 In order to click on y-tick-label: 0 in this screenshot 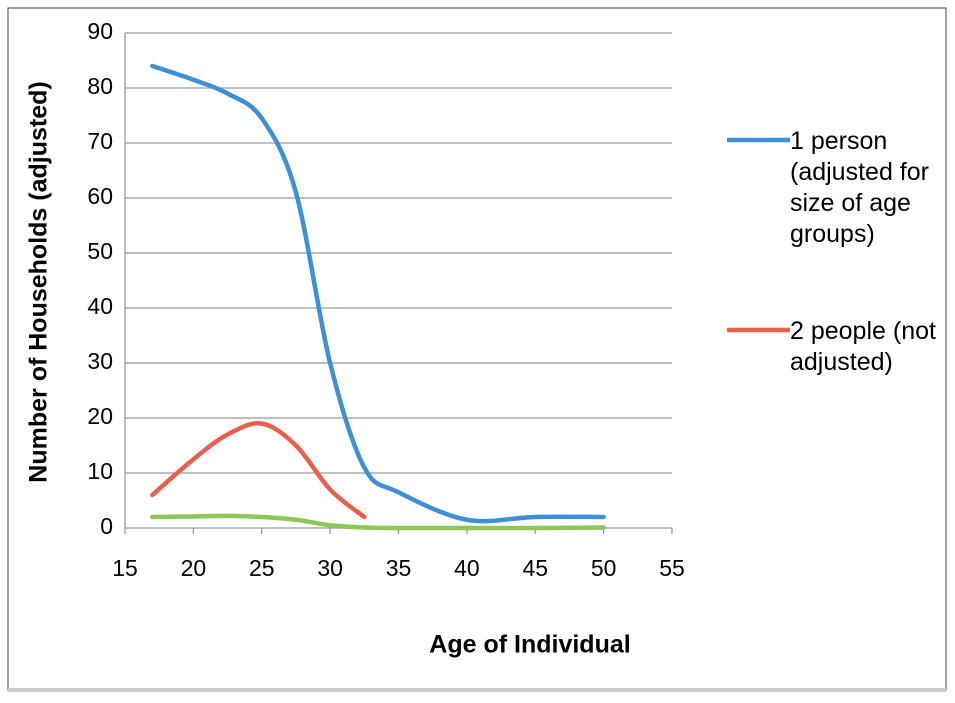, I will do `click(106, 526)`.